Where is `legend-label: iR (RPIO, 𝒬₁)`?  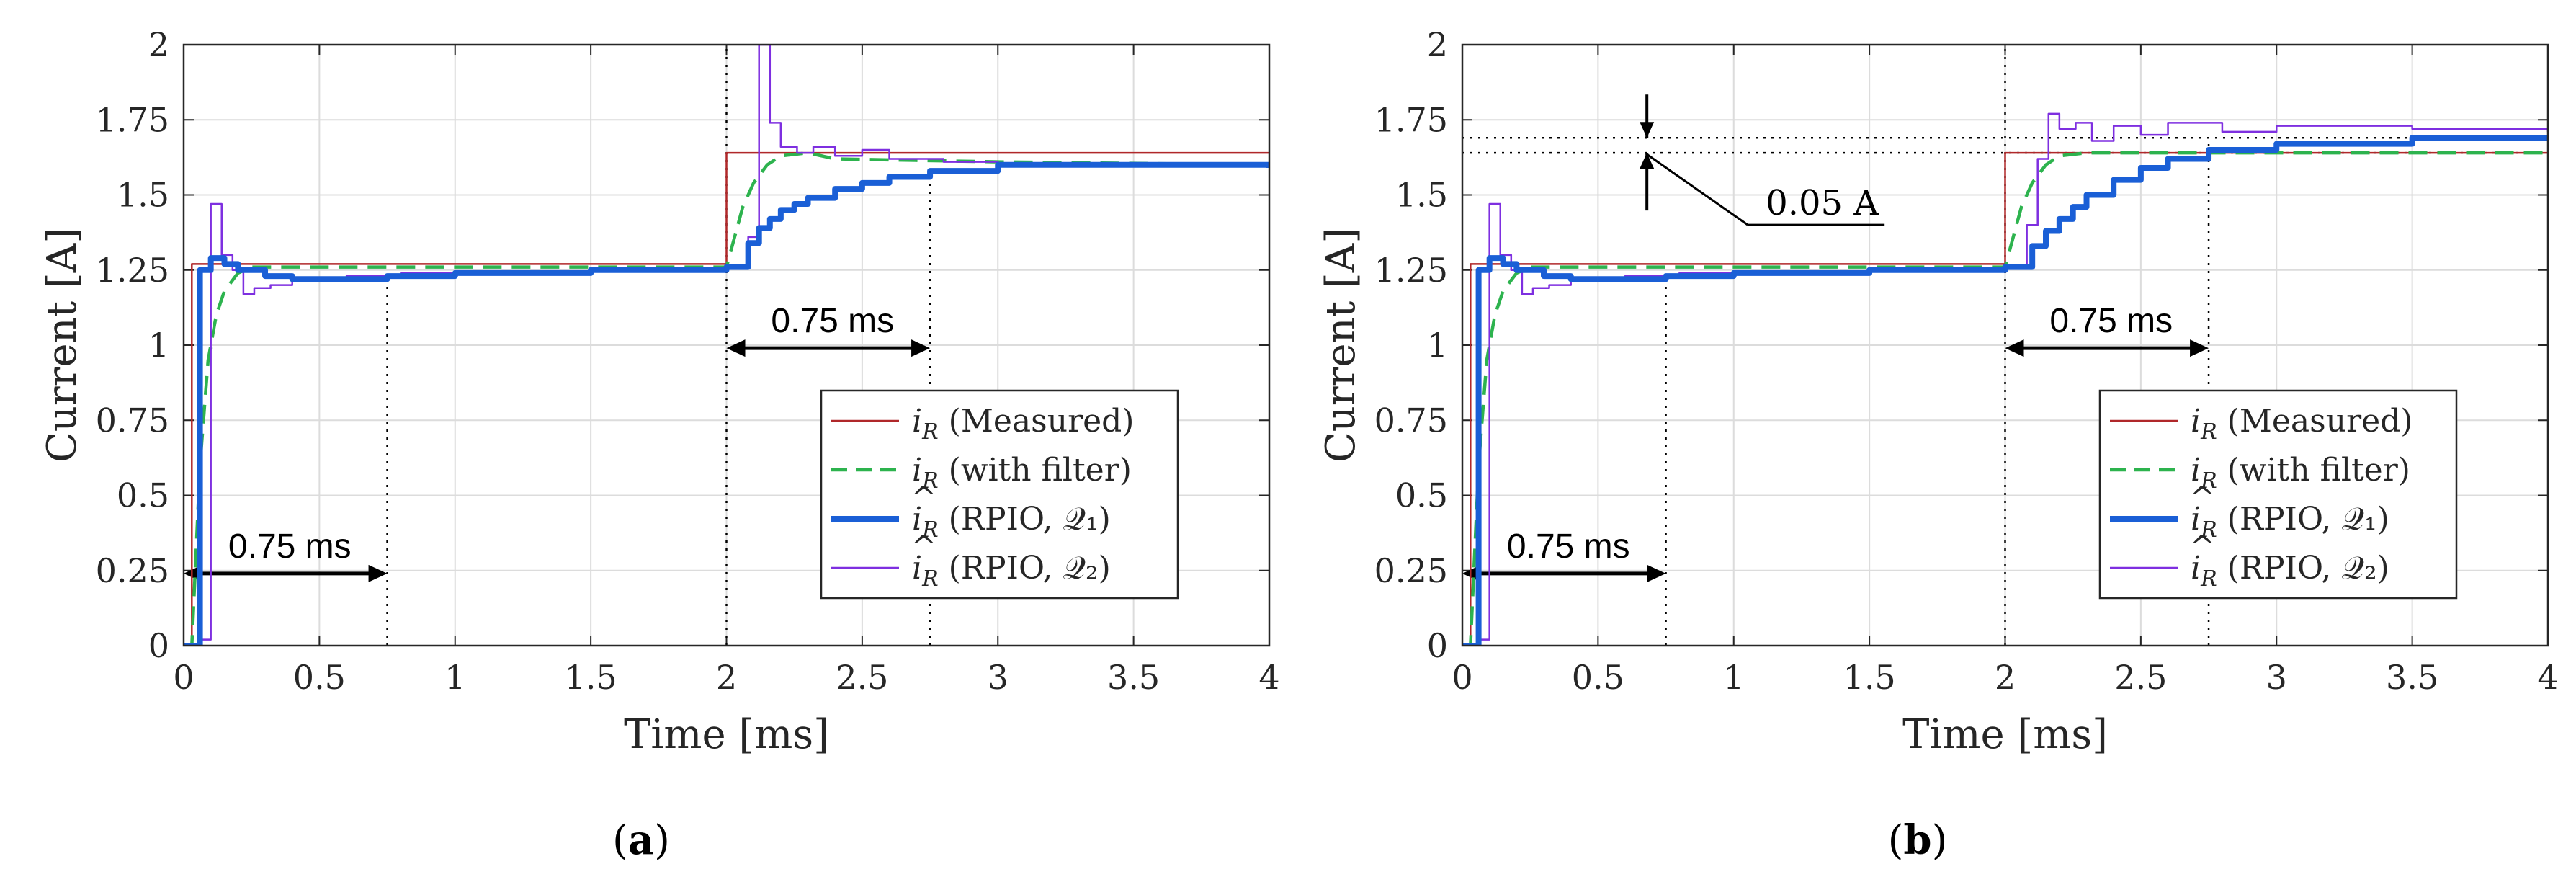
legend-label: iR (RPIO, 𝒬₁) is located at coordinates (2290, 522).